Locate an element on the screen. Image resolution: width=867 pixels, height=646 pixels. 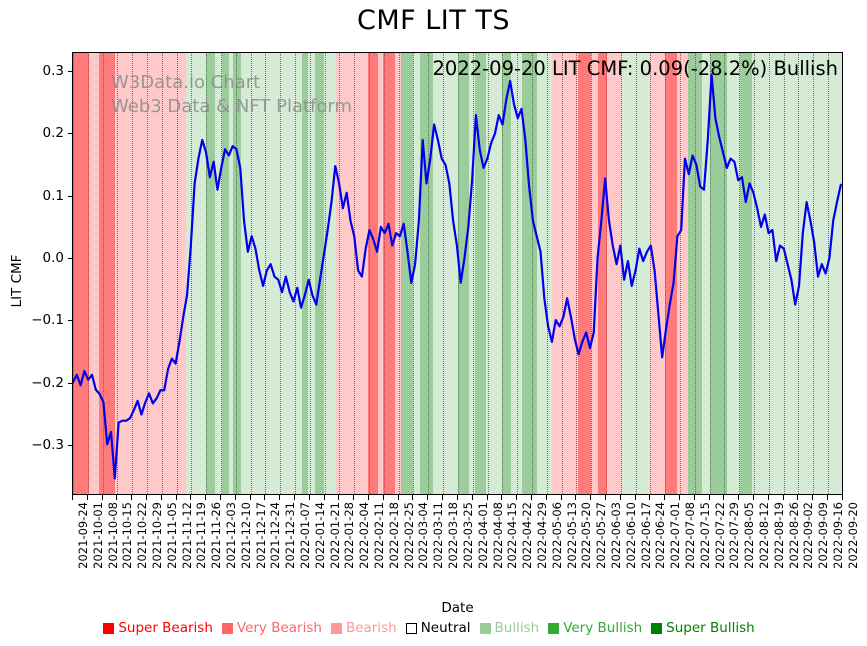
x-axis-tick-label: 2022-08-26 is located at coordinates (793, 535).